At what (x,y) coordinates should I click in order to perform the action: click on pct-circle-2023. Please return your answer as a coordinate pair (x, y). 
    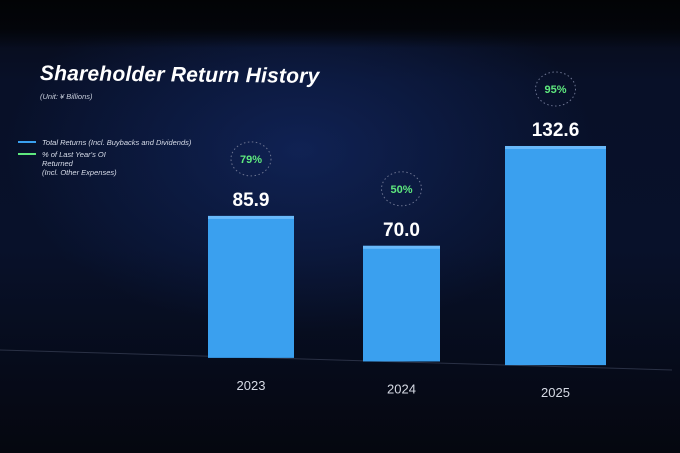
    Looking at the image, I should click on (251, 159).